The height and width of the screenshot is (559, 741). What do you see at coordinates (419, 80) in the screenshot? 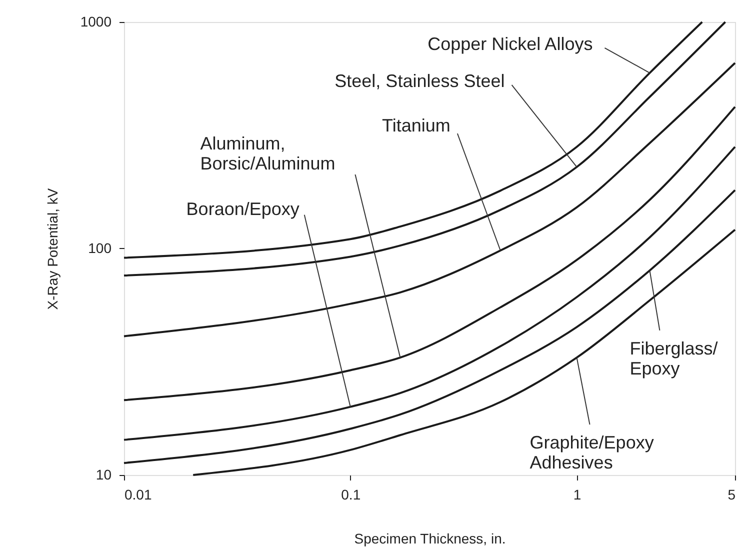
I see `annotation: Steel, Stainless Steel` at bounding box center [419, 80].